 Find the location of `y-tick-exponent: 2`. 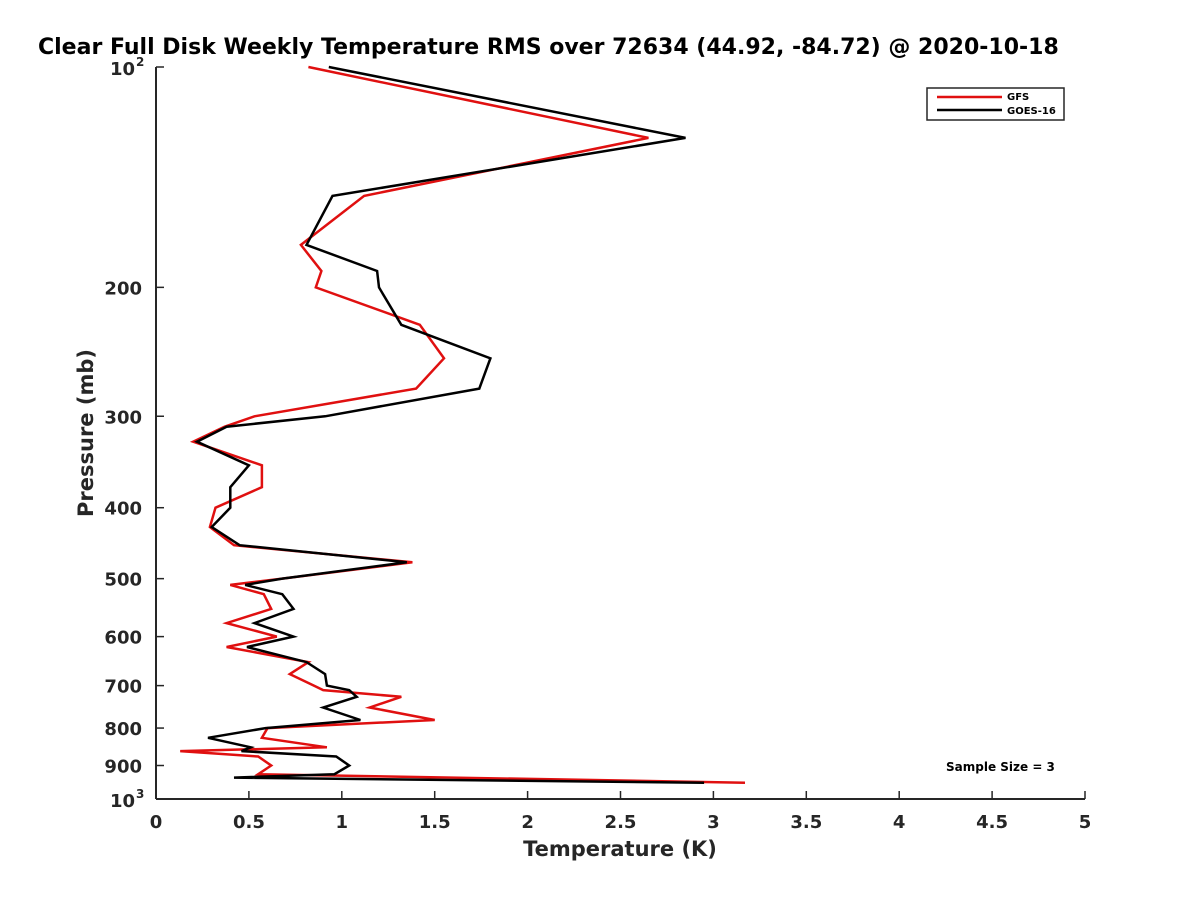

y-tick-exponent: 2 is located at coordinates (140, 62).